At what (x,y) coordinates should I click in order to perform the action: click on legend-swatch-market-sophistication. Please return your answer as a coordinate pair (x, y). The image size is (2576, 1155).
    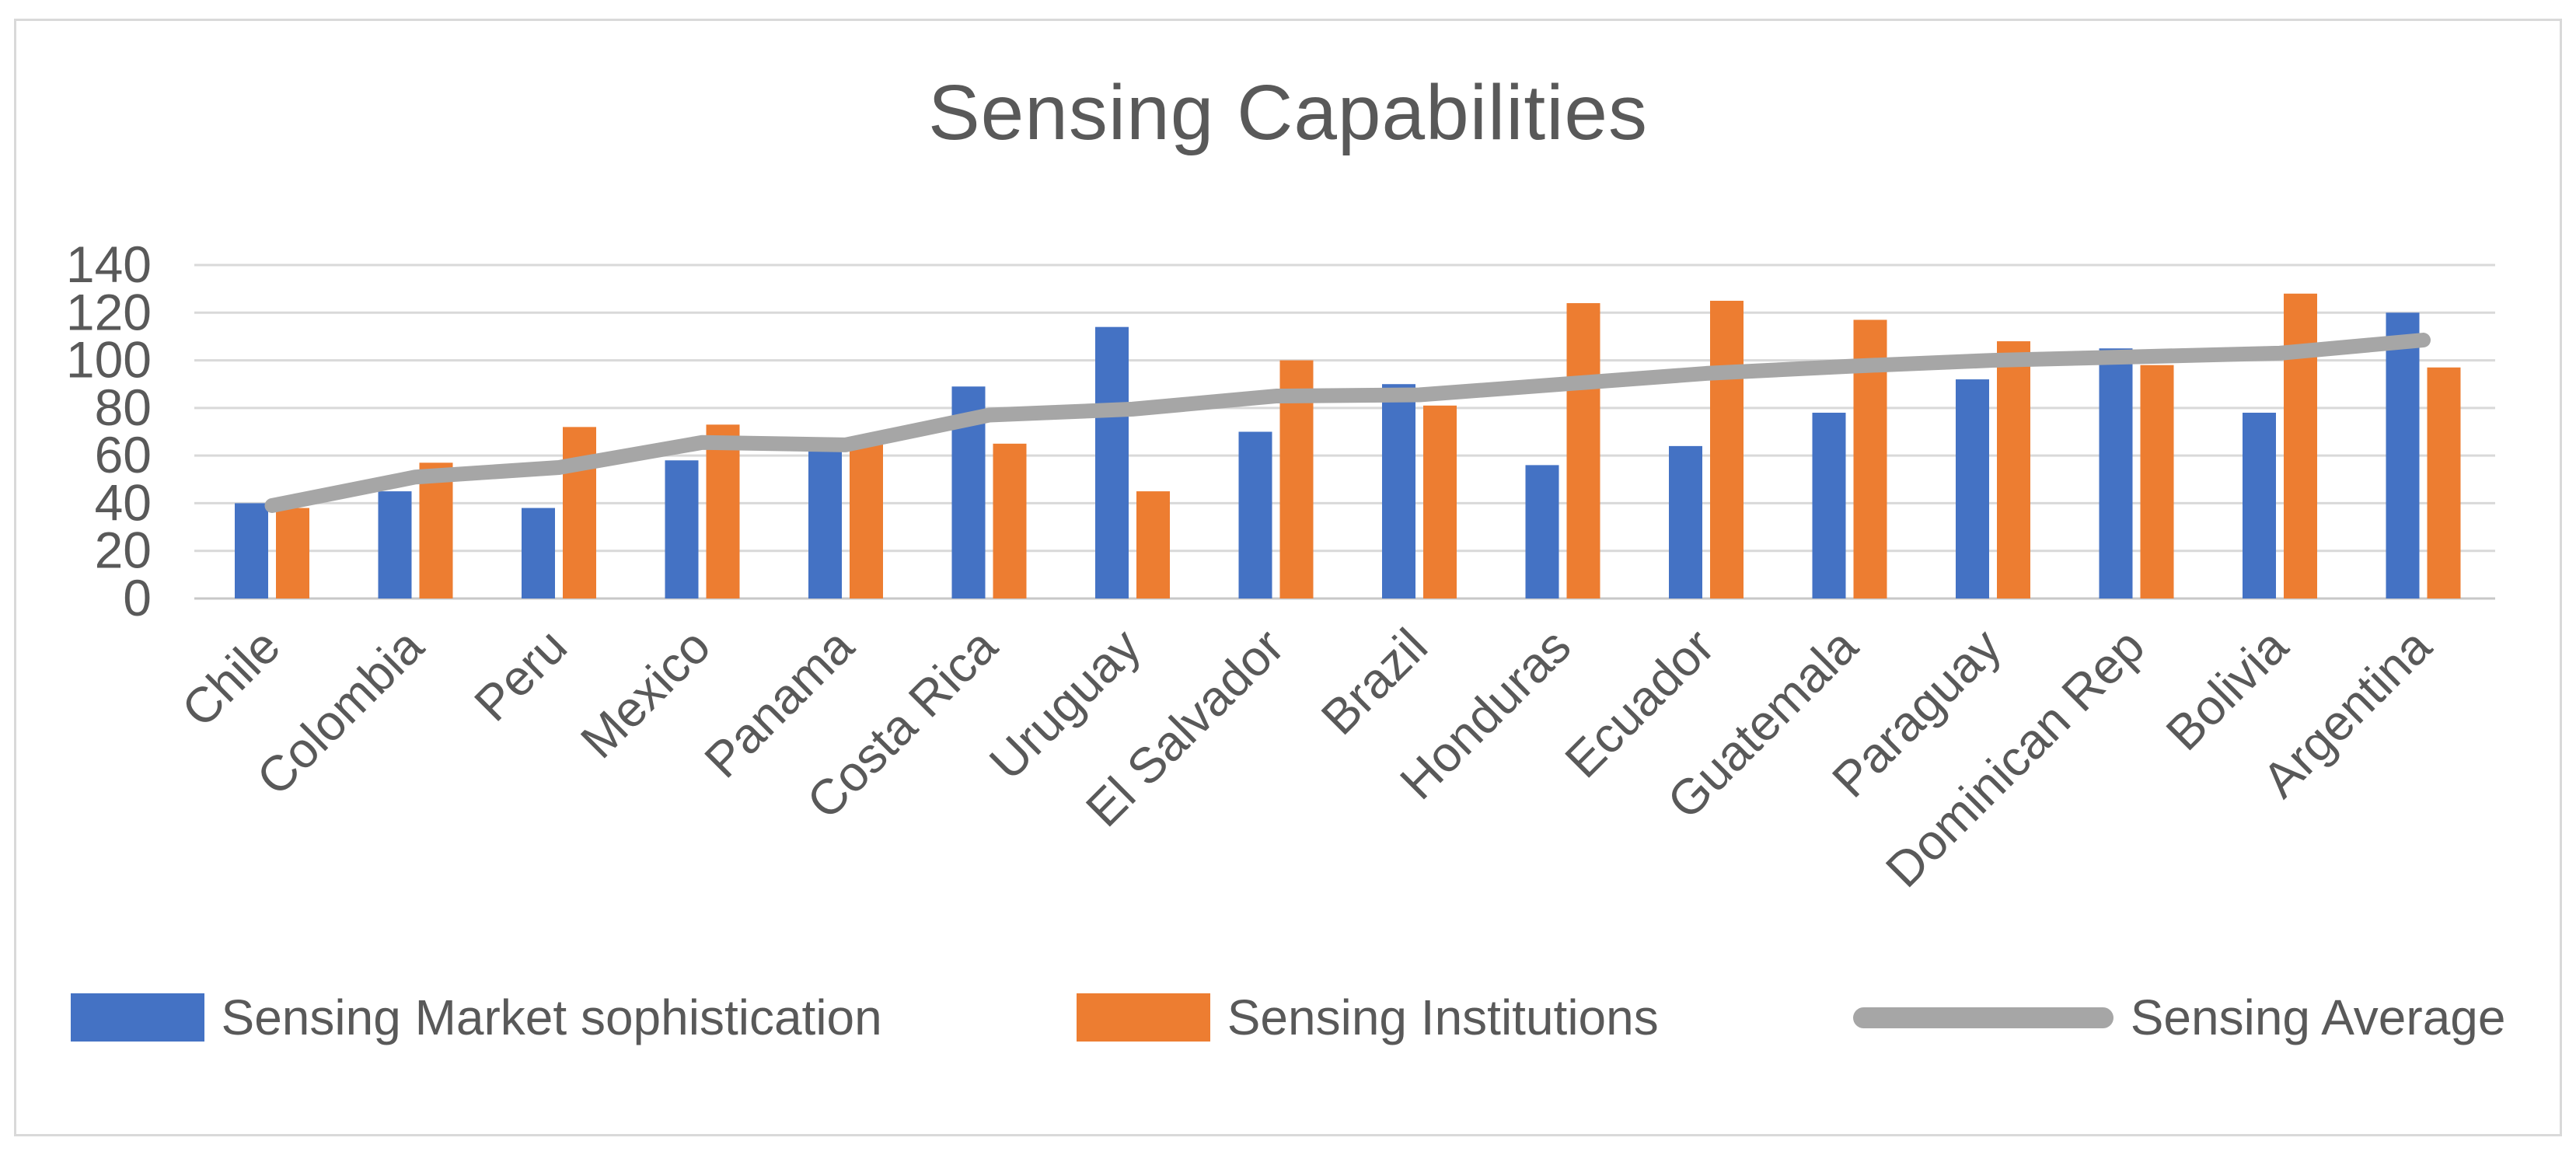
    Looking at the image, I should click on (137, 1017).